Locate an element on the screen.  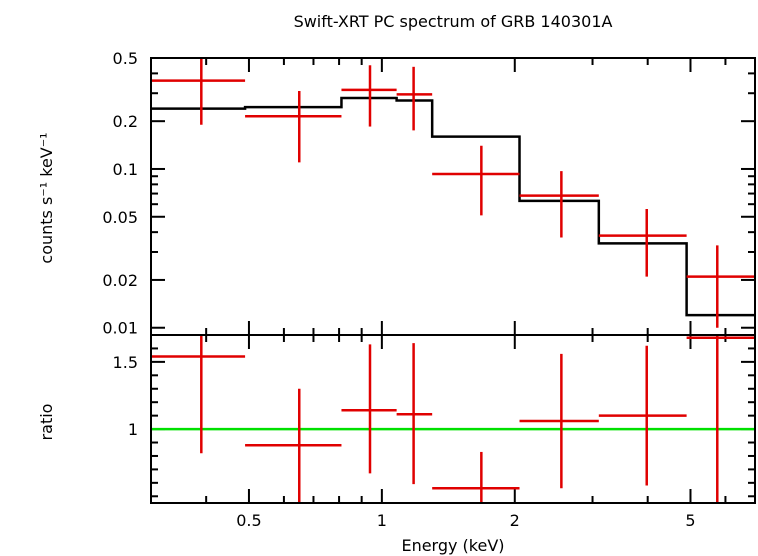
x-tick-label: 0.5 is located at coordinates (248, 520).